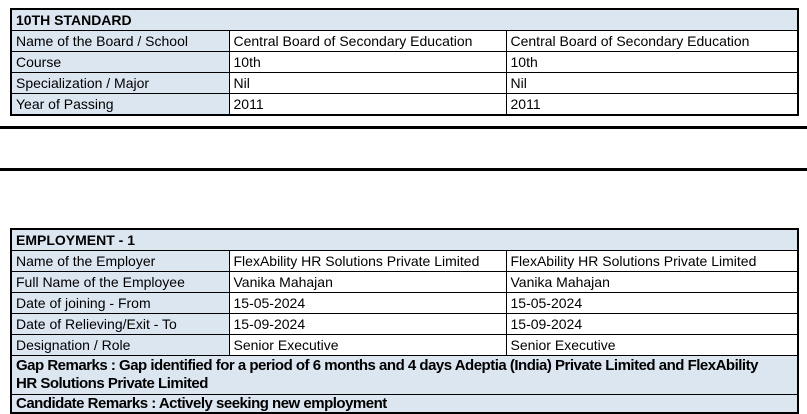 This screenshot has height=414, width=807. Describe the element at coordinates (367, 83) in the screenshot. I see `row-value-1: Nil` at that location.